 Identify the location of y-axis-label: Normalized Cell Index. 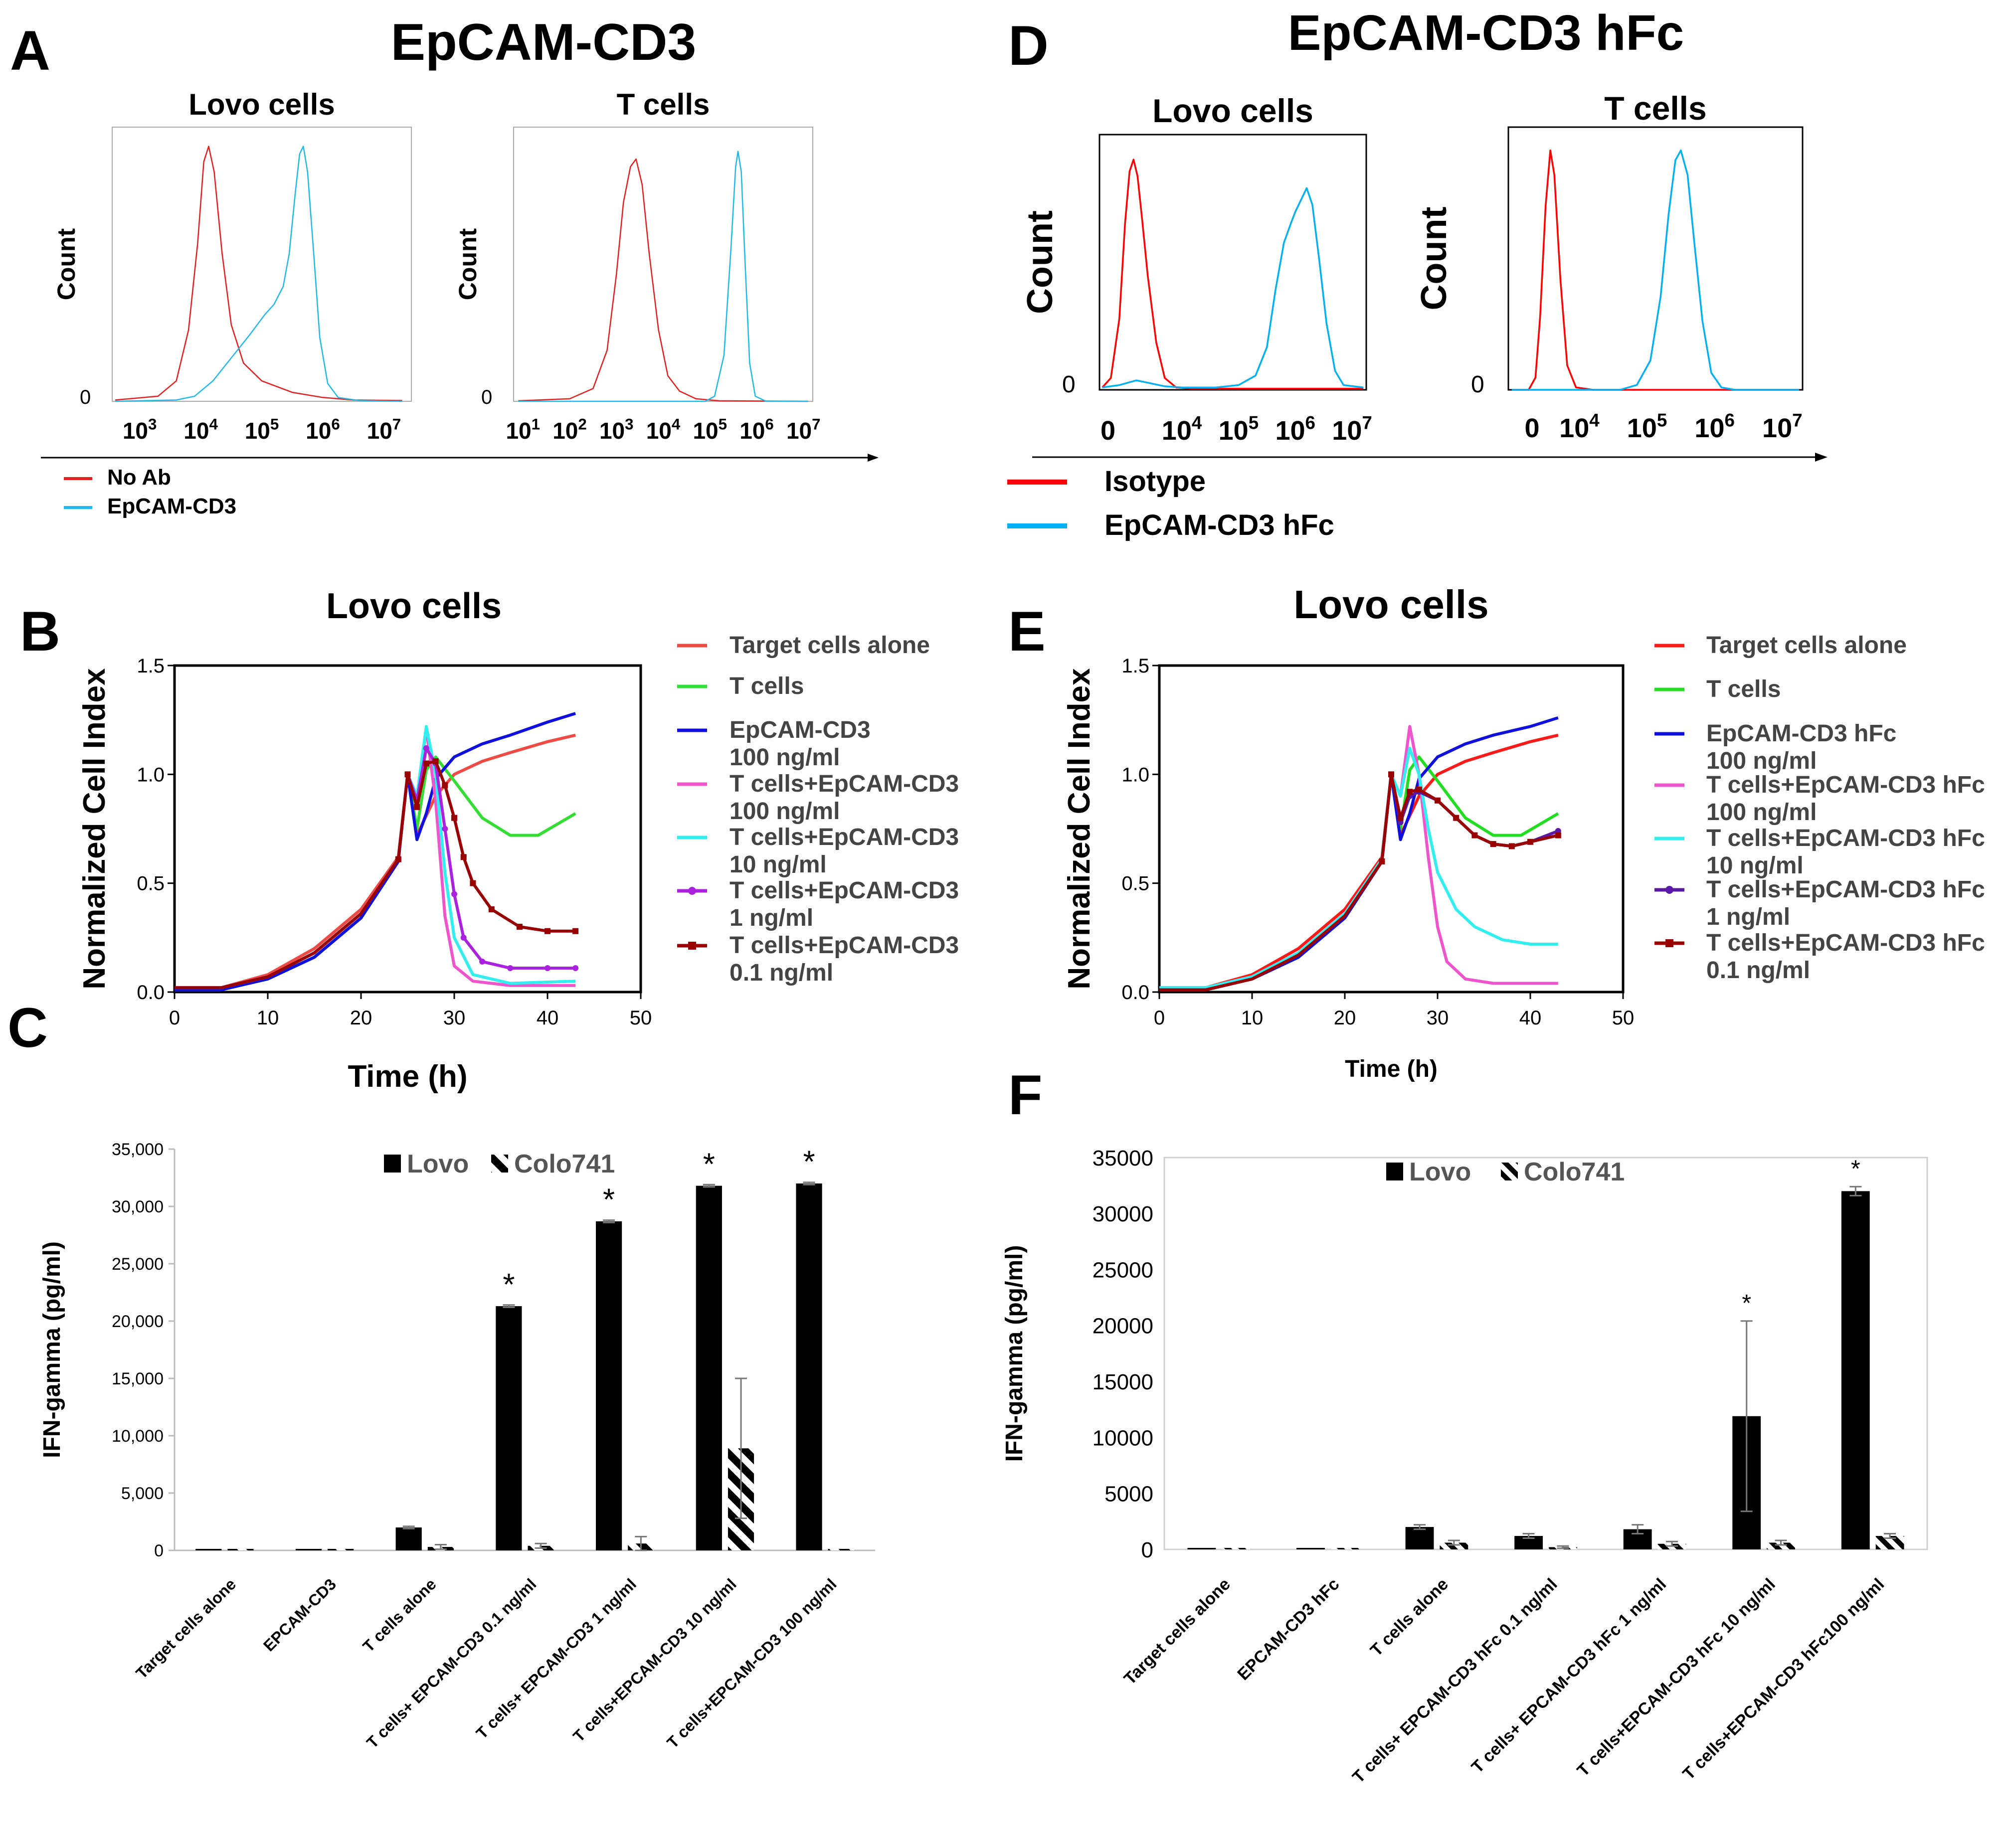
(95, 829).